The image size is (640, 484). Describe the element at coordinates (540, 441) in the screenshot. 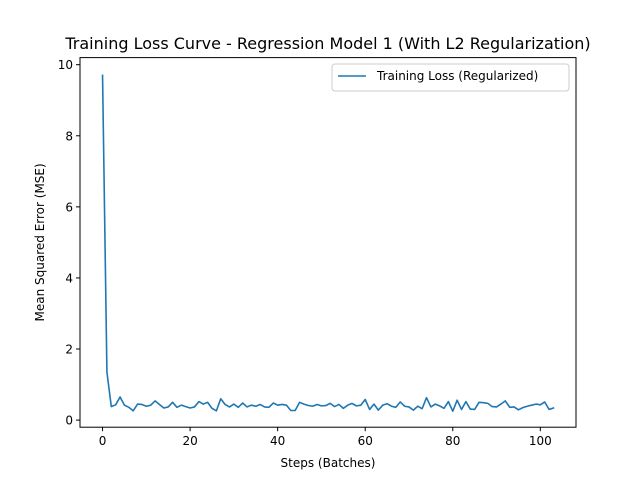

I see `x-tick-label: 100` at that location.